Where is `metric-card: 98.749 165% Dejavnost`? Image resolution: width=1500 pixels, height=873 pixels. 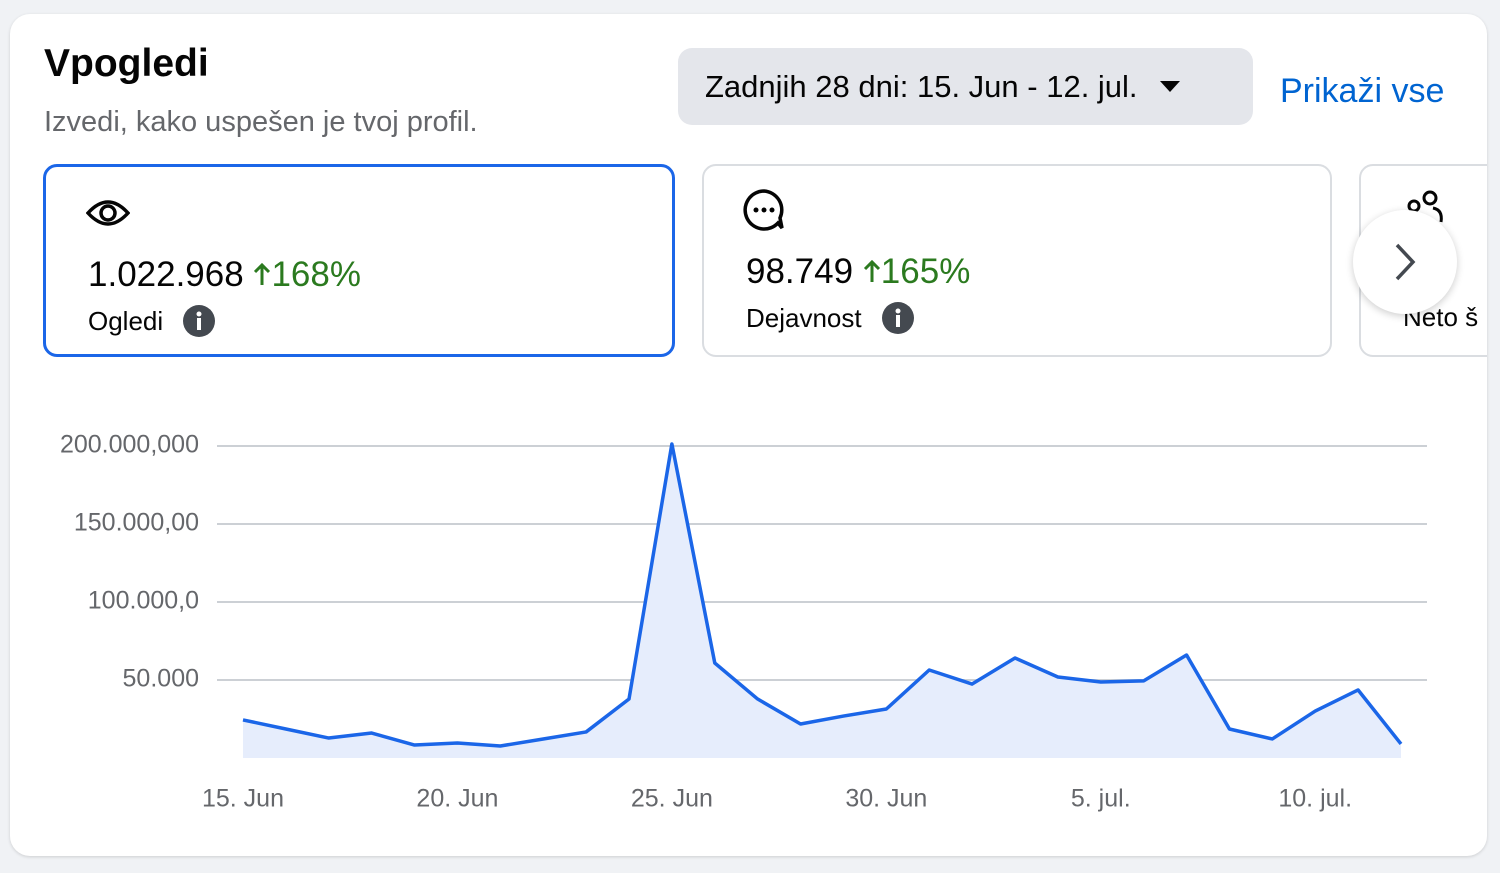
metric-card: 98.749 165% Dejavnost is located at coordinates (1017, 260).